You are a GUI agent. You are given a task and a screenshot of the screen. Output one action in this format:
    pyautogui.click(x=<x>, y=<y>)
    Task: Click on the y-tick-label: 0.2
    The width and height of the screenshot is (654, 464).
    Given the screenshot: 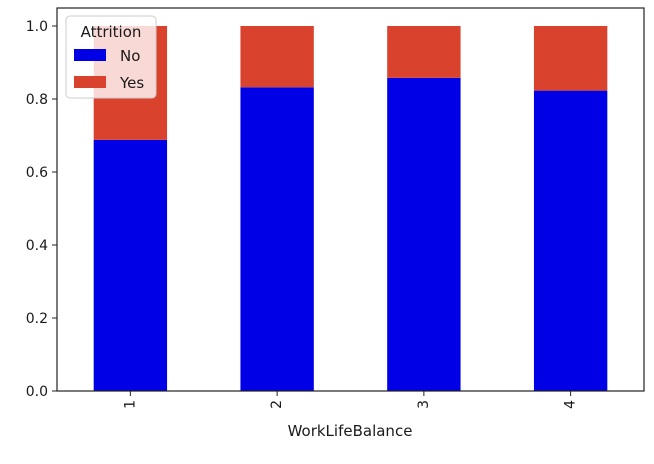 What is the action you would take?
    pyautogui.click(x=37, y=319)
    